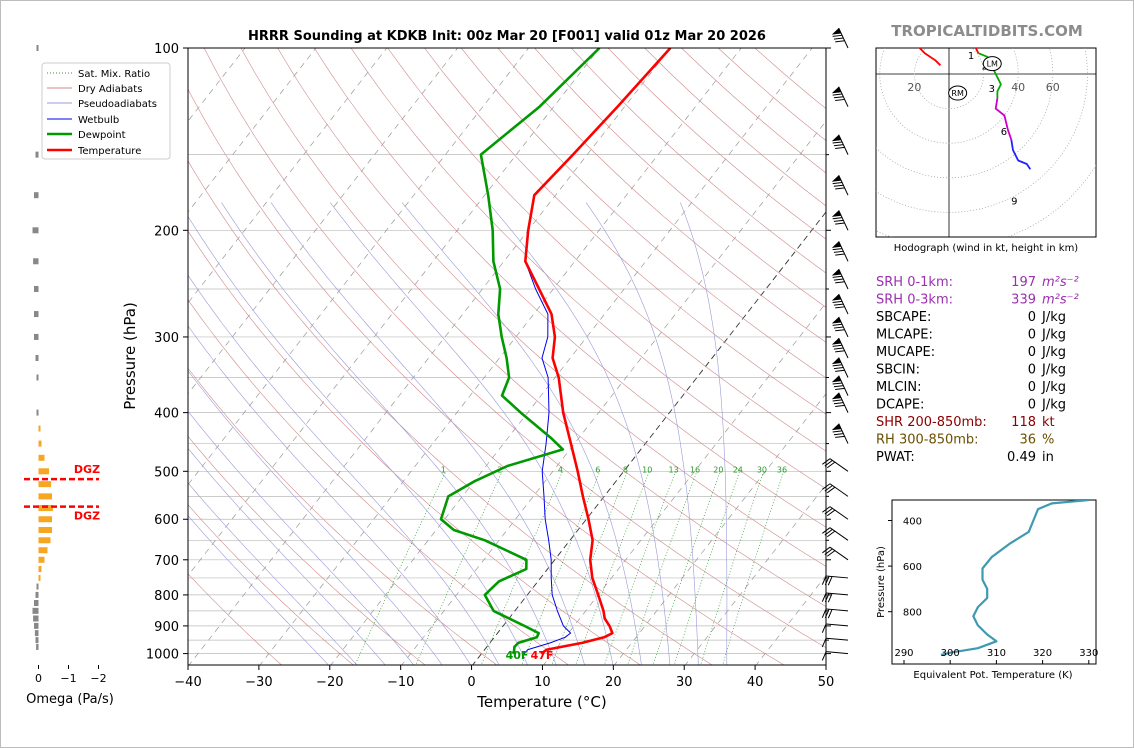 Image resolution: width=1134 pixels, height=748 pixels. What do you see at coordinates (1053, 317) in the screenshot?
I see `stat-unit: J/kg` at bounding box center [1053, 317].